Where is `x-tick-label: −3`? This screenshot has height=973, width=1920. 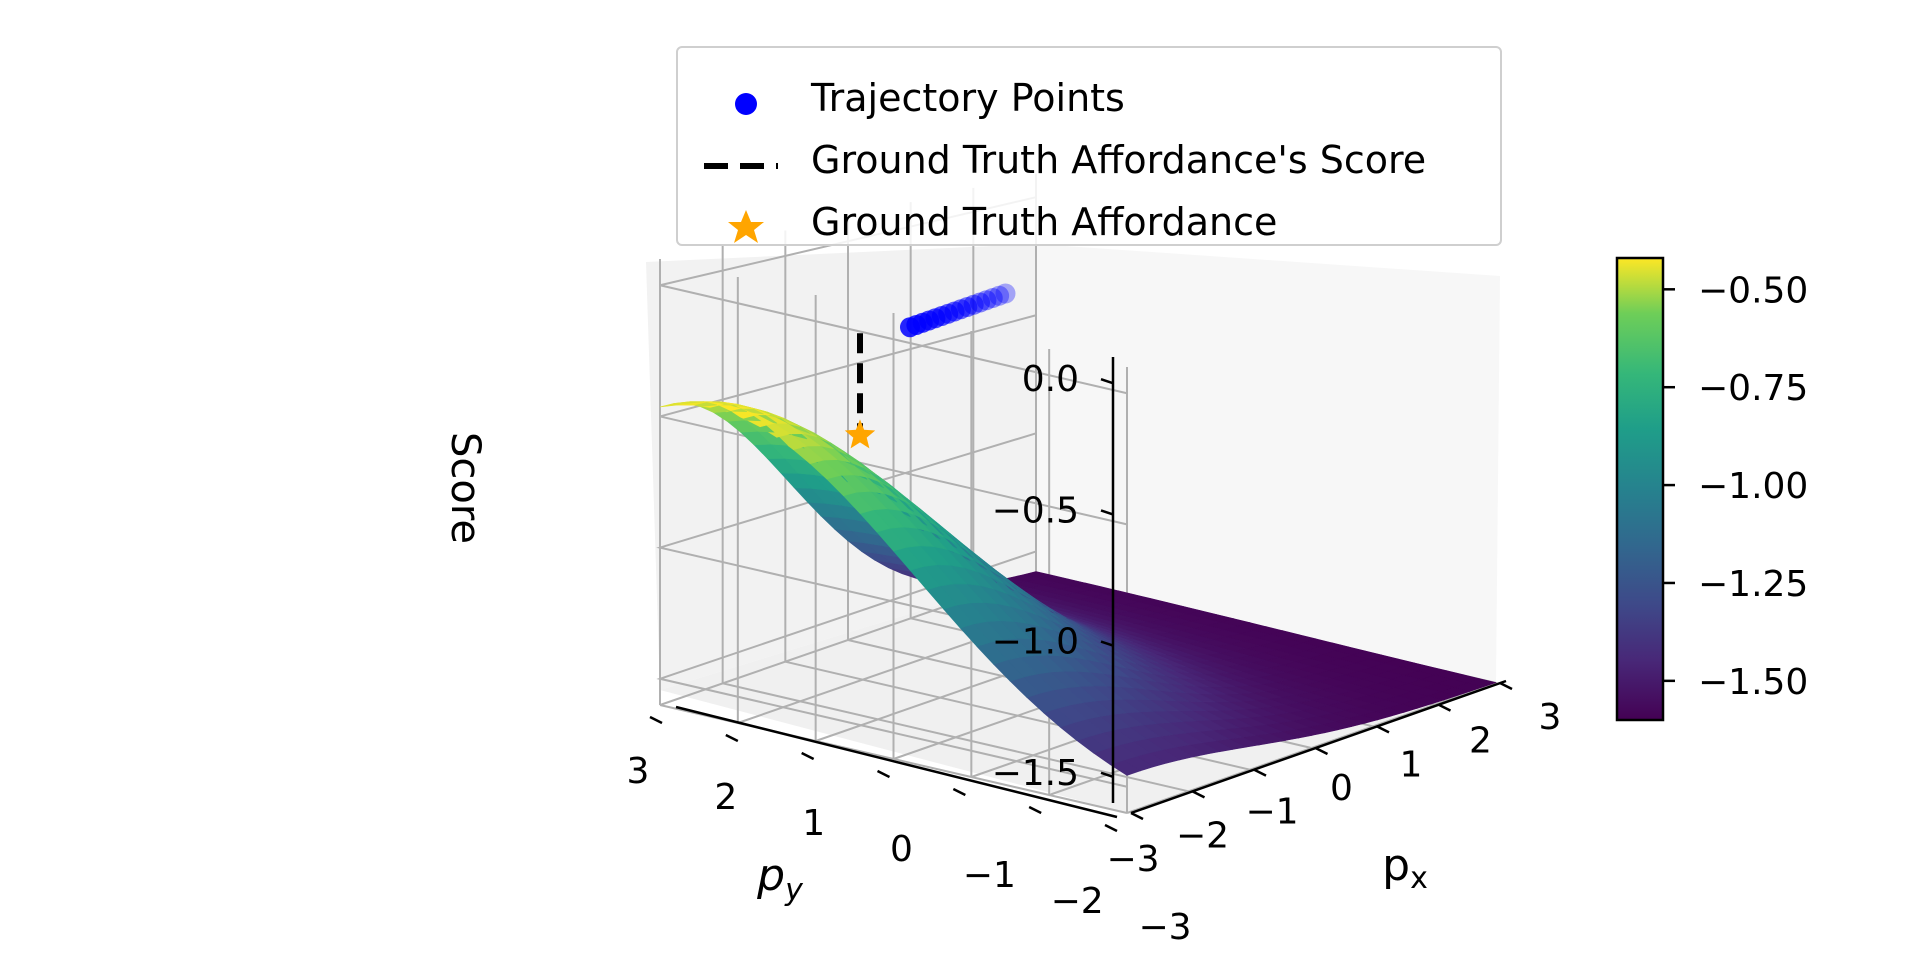
x-tick-label: −3 is located at coordinates (1132, 859).